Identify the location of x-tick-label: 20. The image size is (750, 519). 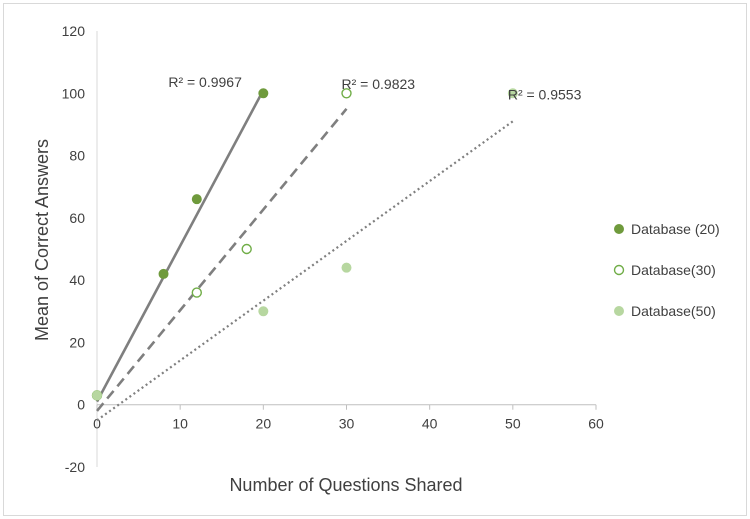
(264, 424).